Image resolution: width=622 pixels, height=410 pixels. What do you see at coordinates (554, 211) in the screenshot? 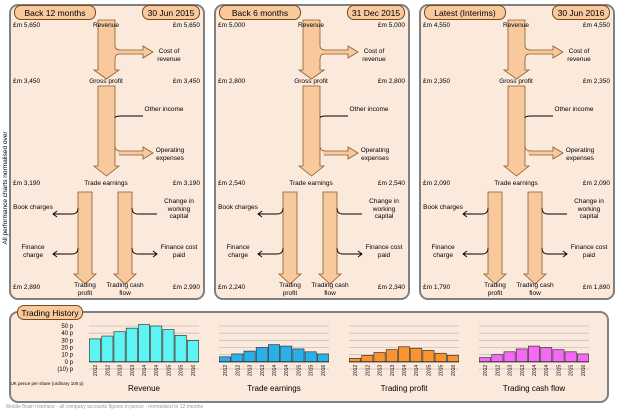
I see `working-capital-line` at bounding box center [554, 211].